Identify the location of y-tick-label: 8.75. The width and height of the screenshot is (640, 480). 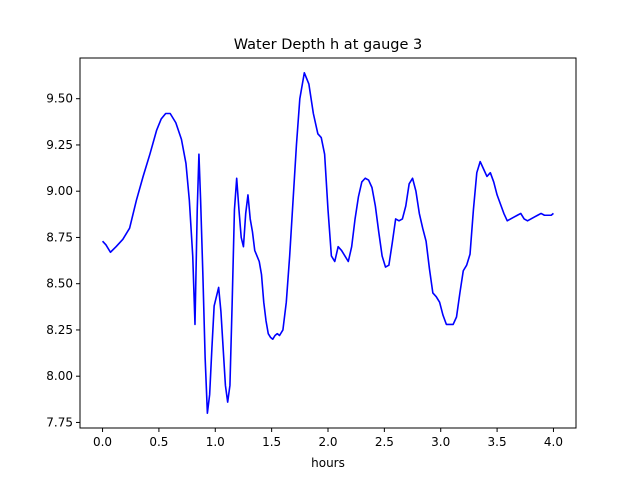
(59, 237).